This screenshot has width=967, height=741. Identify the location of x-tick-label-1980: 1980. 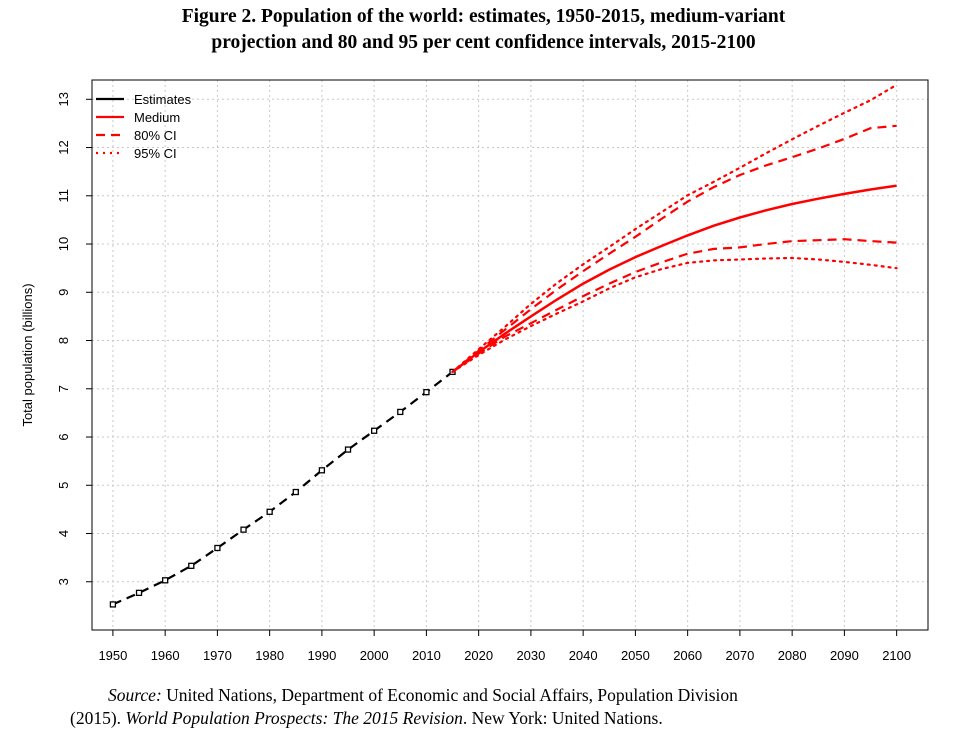
(269, 655).